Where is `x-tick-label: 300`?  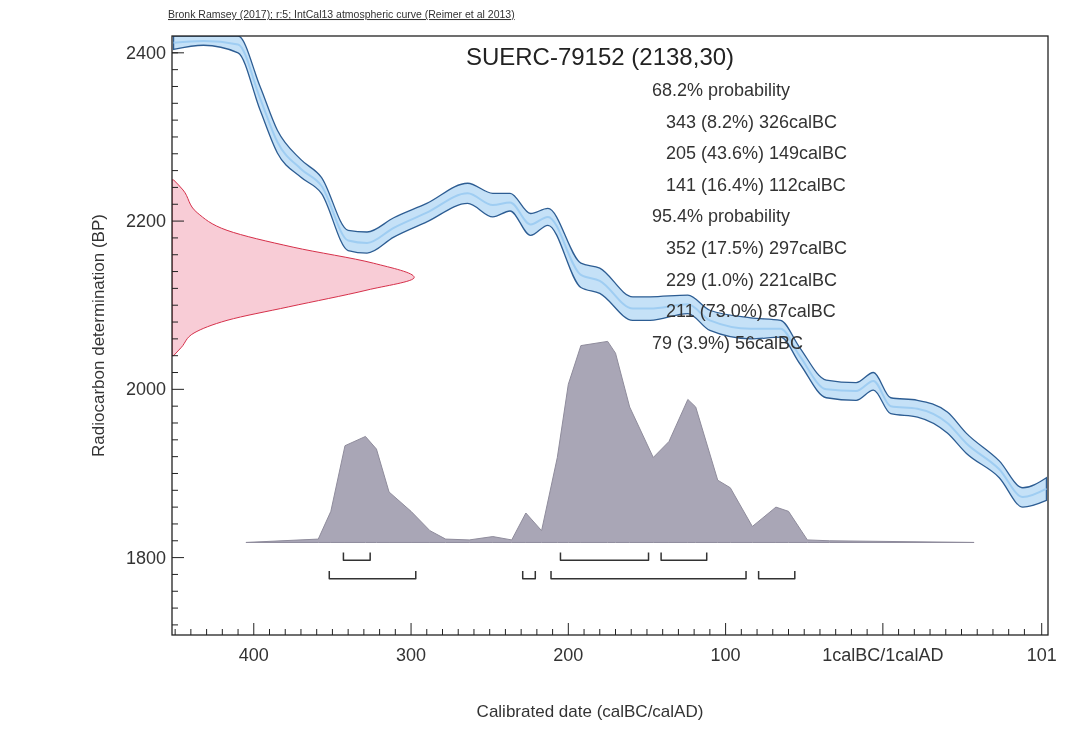 x-tick-label: 300 is located at coordinates (411, 655).